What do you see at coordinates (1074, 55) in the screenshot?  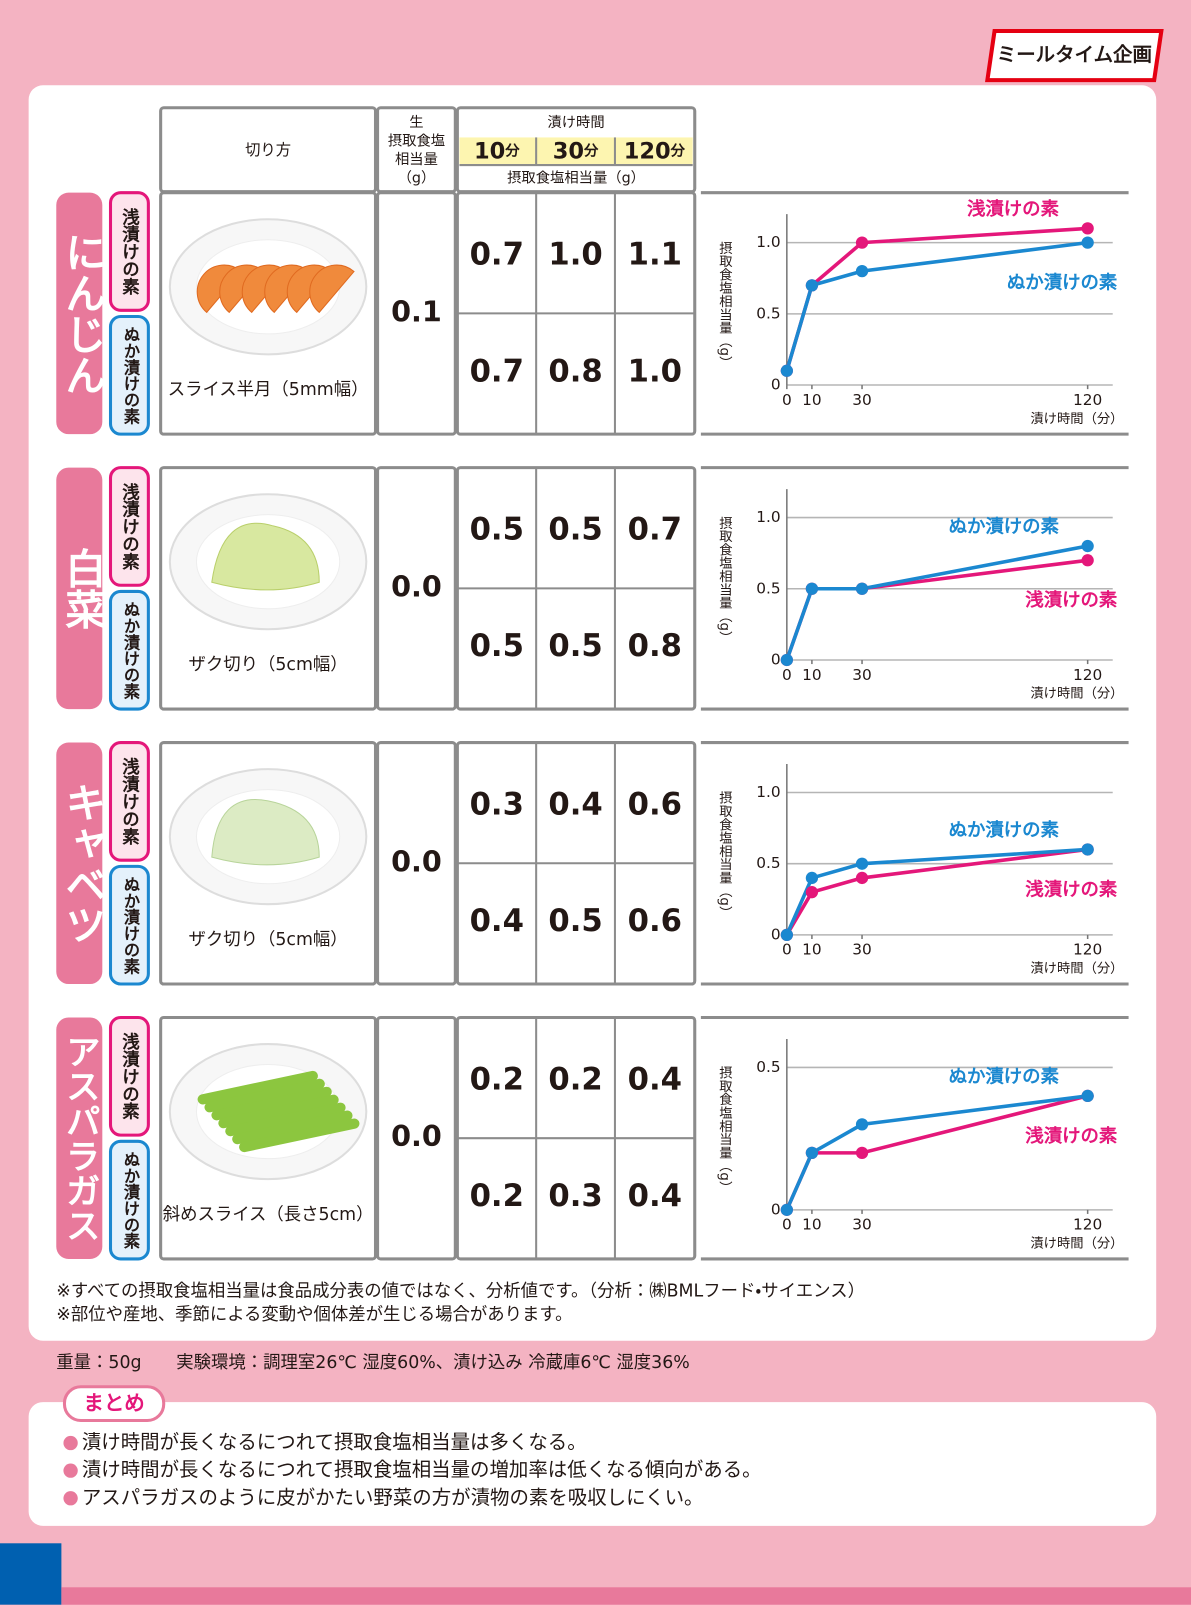 I see `brand-badge` at bounding box center [1074, 55].